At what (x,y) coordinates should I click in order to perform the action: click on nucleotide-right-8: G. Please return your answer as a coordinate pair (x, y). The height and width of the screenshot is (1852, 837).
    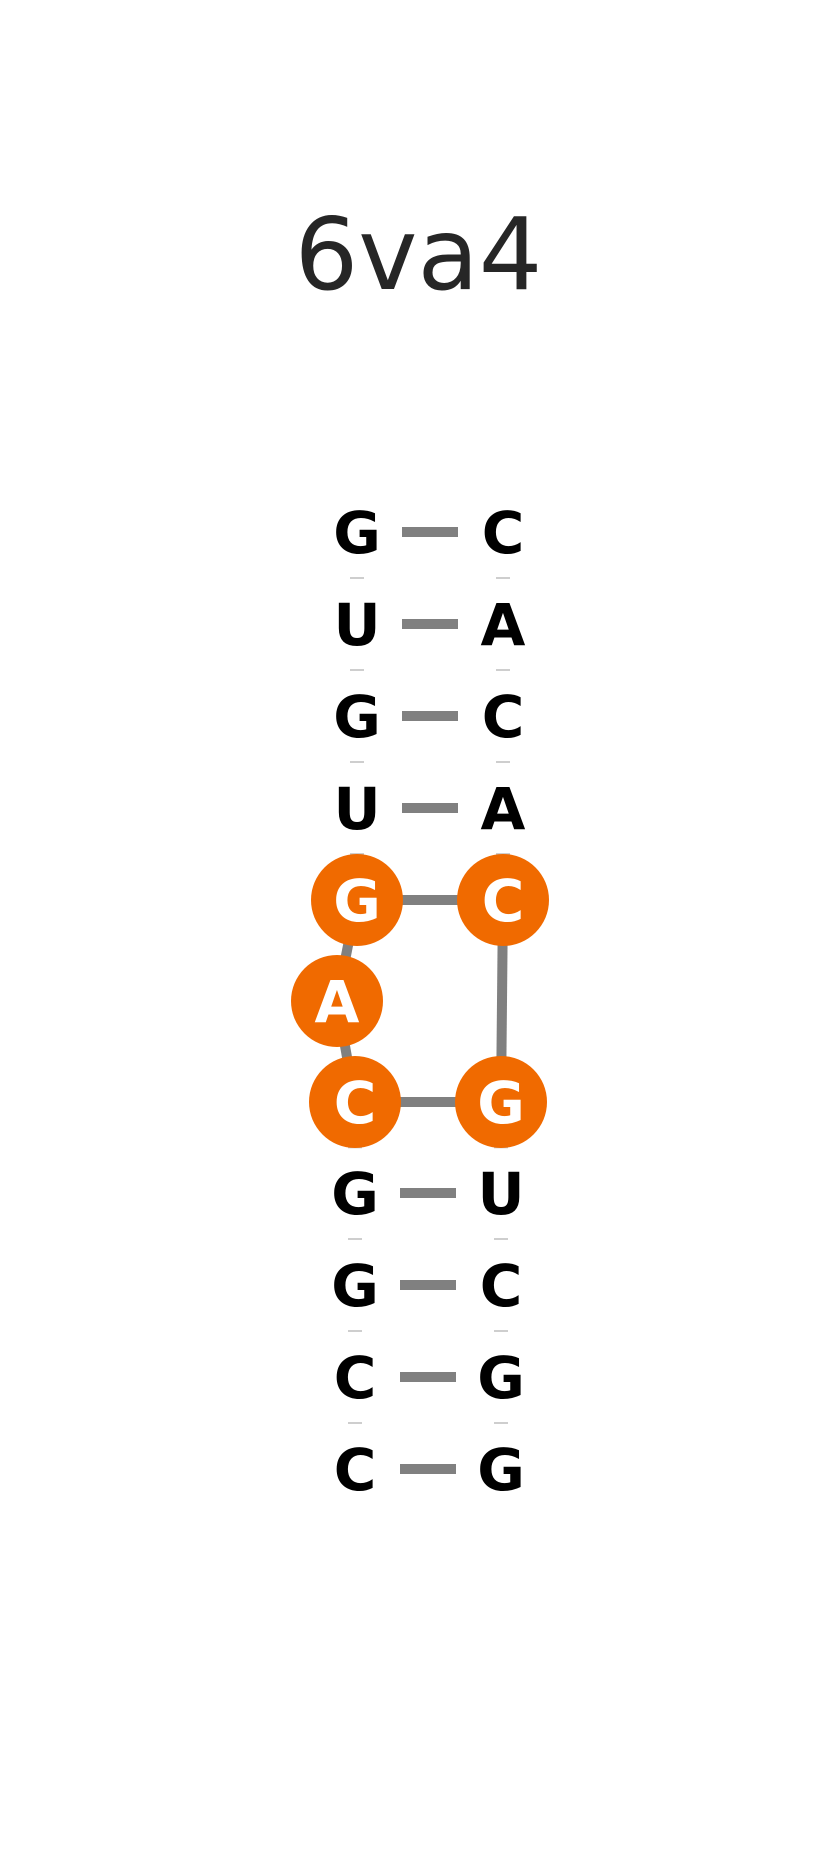
    Looking at the image, I should click on (501, 1378).